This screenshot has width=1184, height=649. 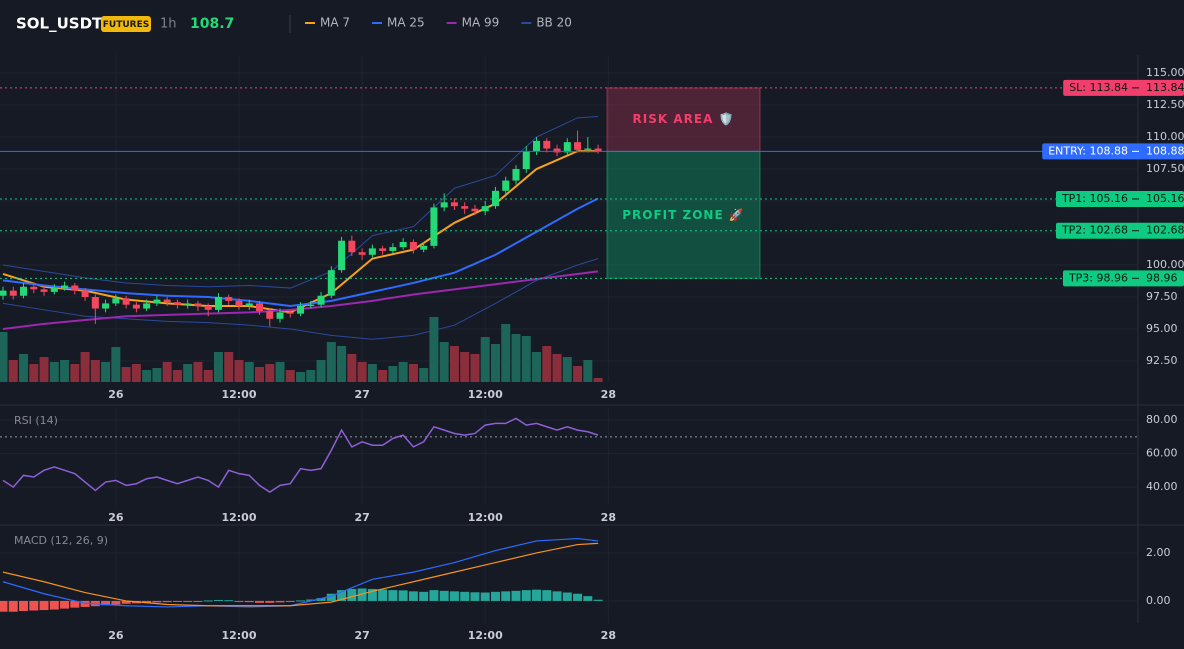 I want to click on y-tick-label: 92.50, so click(x=1162, y=360).